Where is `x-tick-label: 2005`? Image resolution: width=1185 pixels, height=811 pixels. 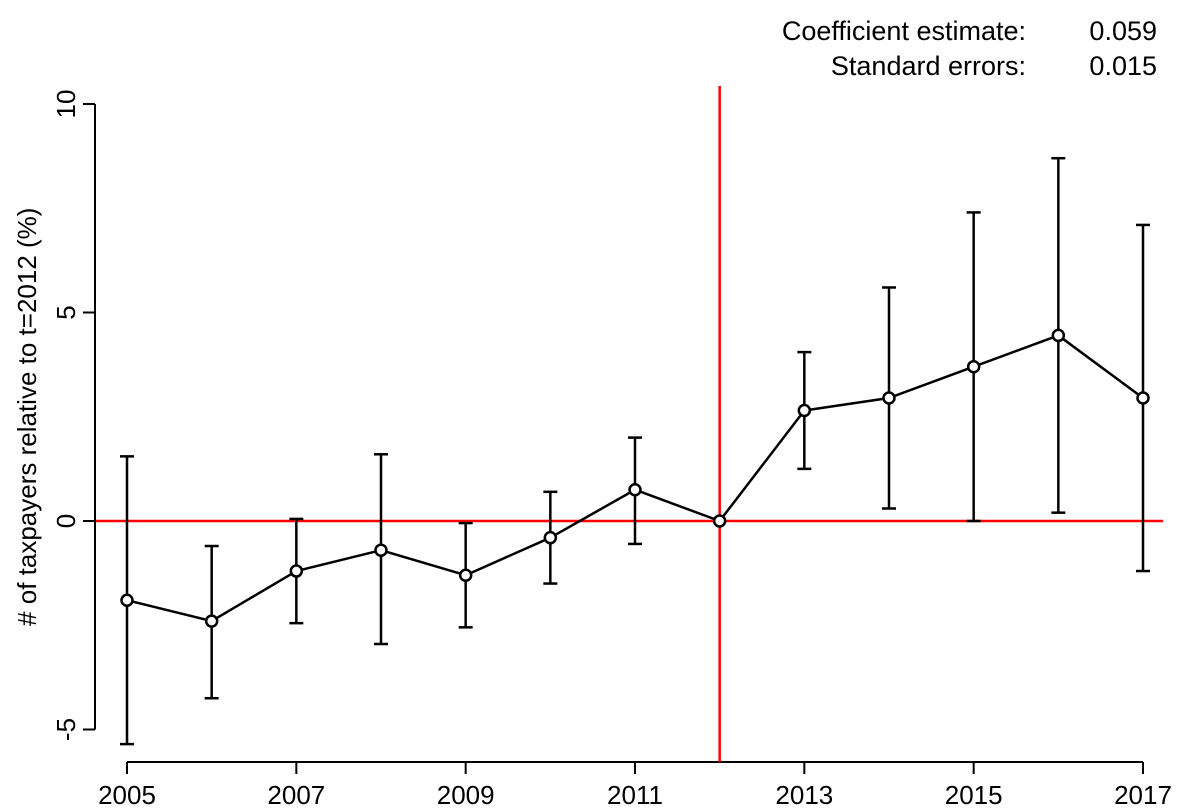
x-tick-label: 2005 is located at coordinates (127, 795).